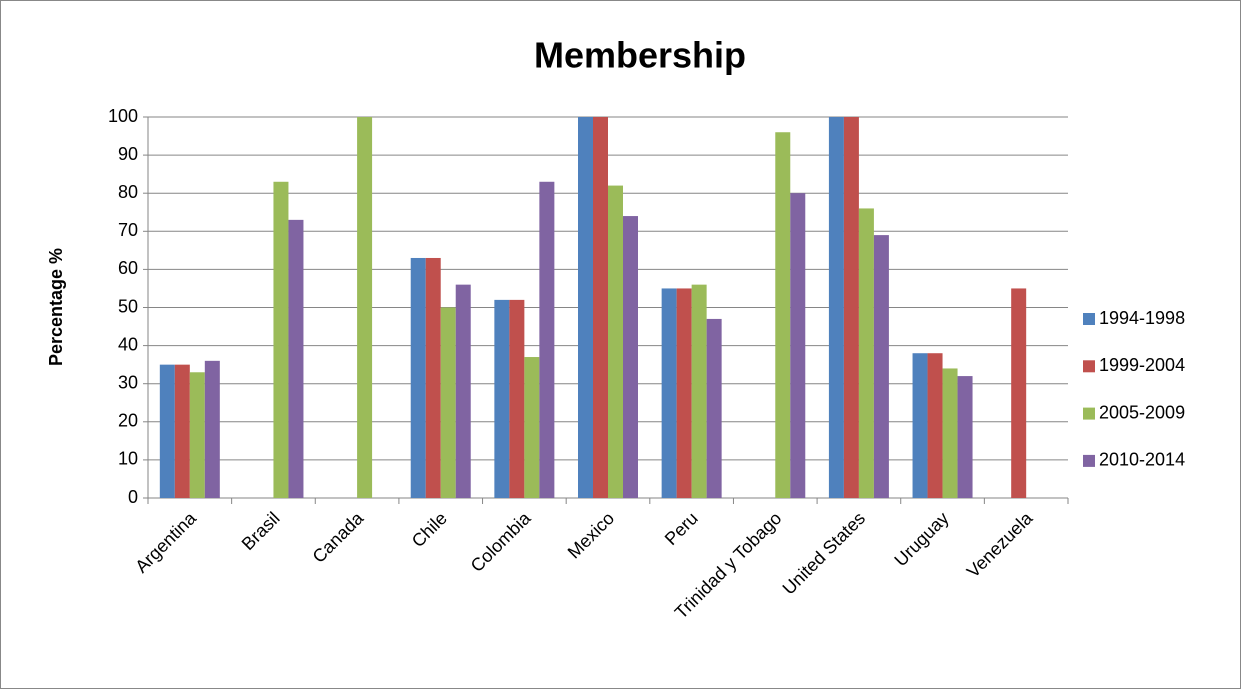  Describe the element at coordinates (128, 192) in the screenshot. I see `y-tick-label: 80` at that location.